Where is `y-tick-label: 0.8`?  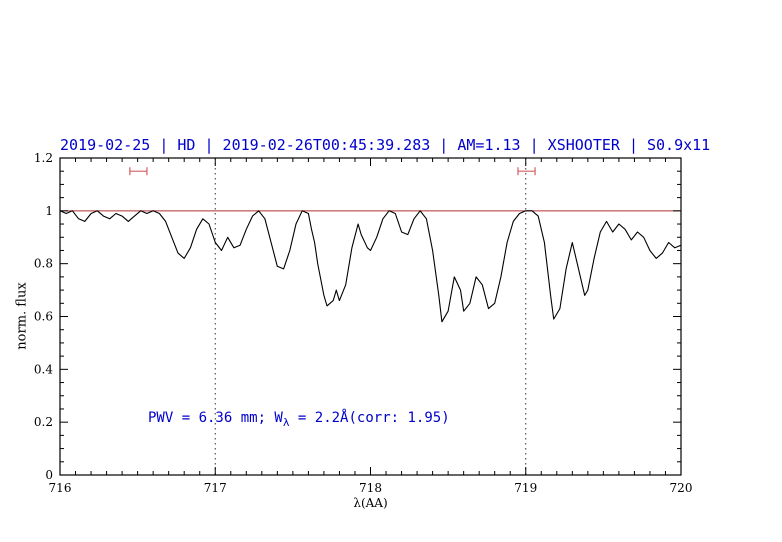
y-tick-label: 0.8 is located at coordinates (43, 264).